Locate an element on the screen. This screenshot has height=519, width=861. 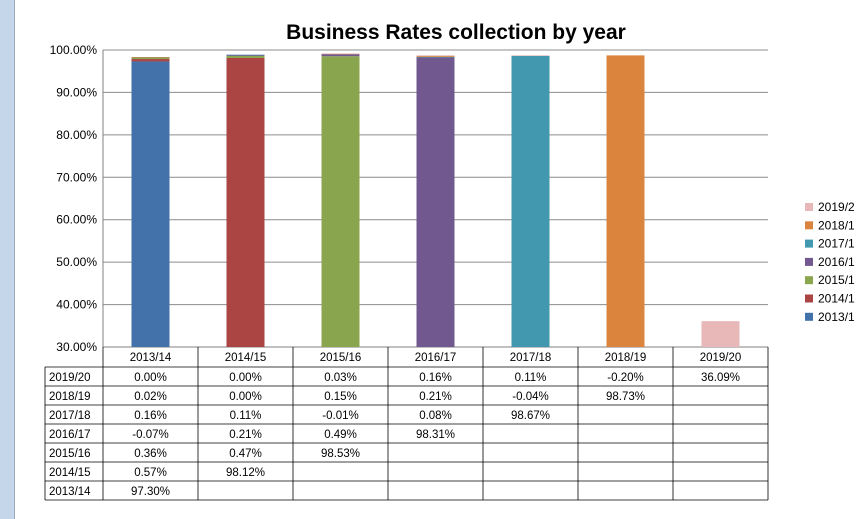
y-tick-label: 100.00% is located at coordinates (74, 50).